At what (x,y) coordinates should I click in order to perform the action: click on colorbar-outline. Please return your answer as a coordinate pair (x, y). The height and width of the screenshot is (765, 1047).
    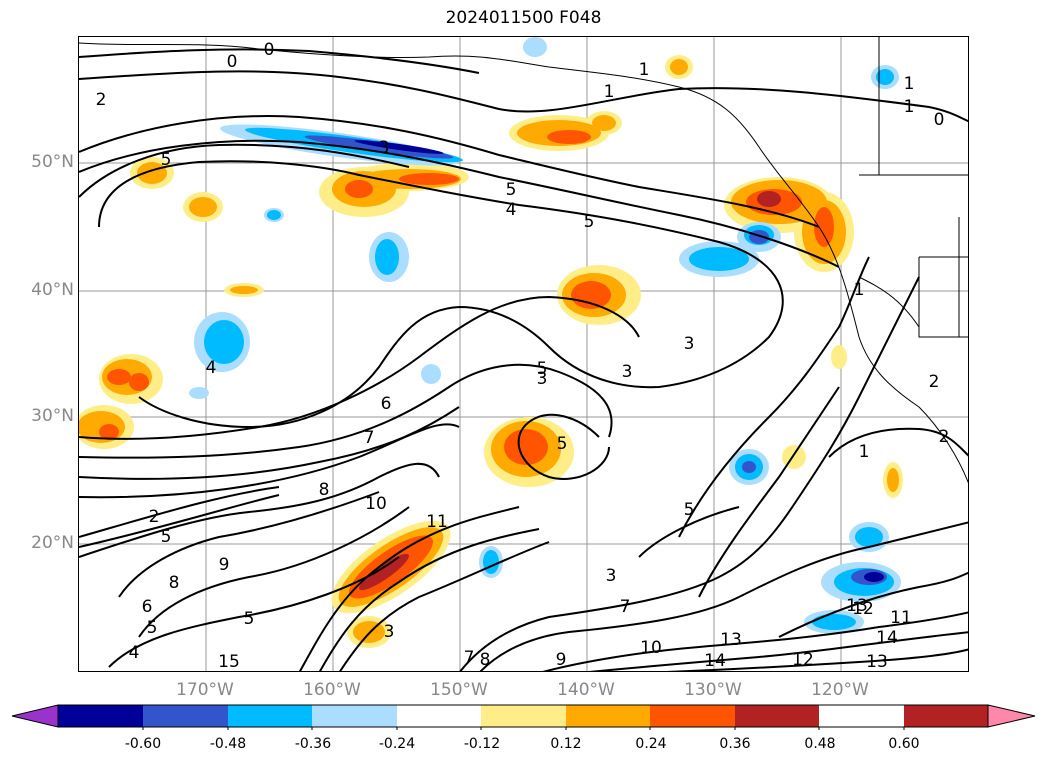
    Looking at the image, I should click on (523, 716).